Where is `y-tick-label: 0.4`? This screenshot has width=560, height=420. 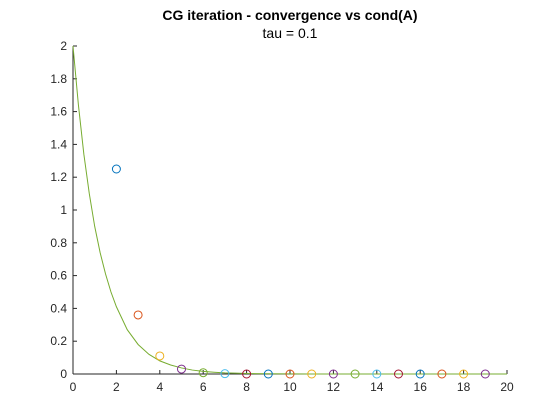 y-tick-label: 0.4 is located at coordinates (58, 308).